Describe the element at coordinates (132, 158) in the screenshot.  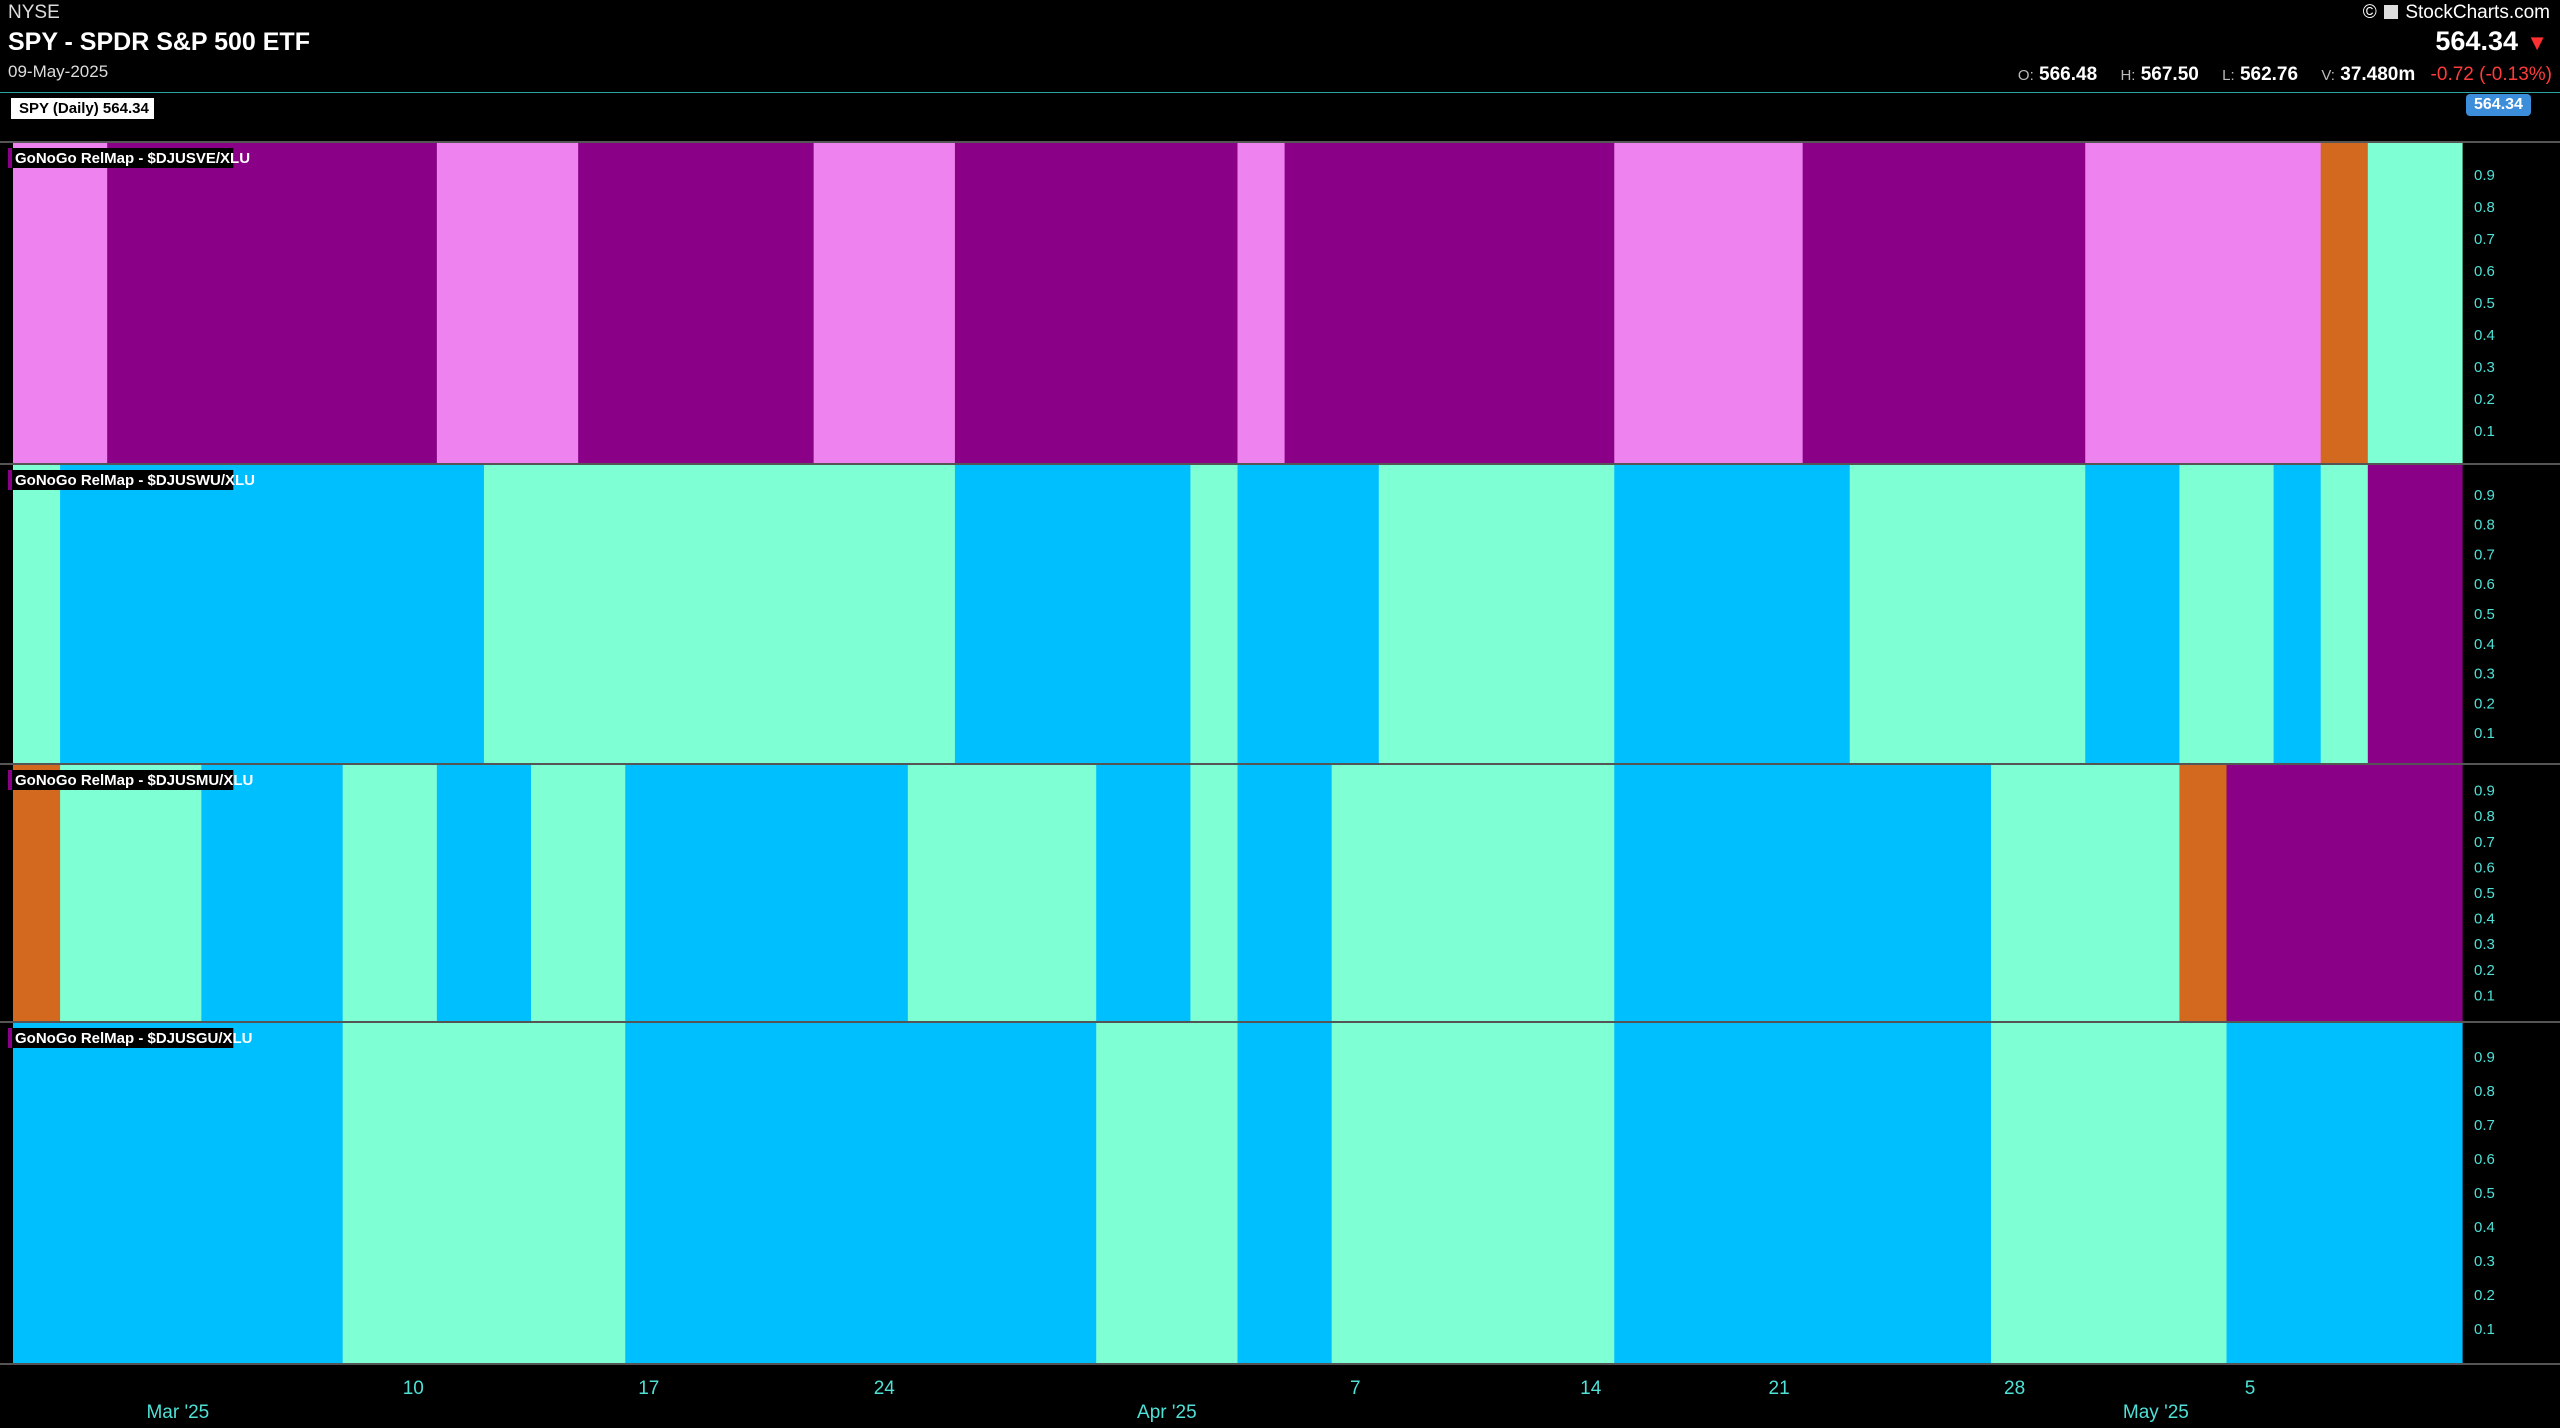
I see `panel-label-text: GoNoGo RelMap - $DJUSVE/XLU` at that location.